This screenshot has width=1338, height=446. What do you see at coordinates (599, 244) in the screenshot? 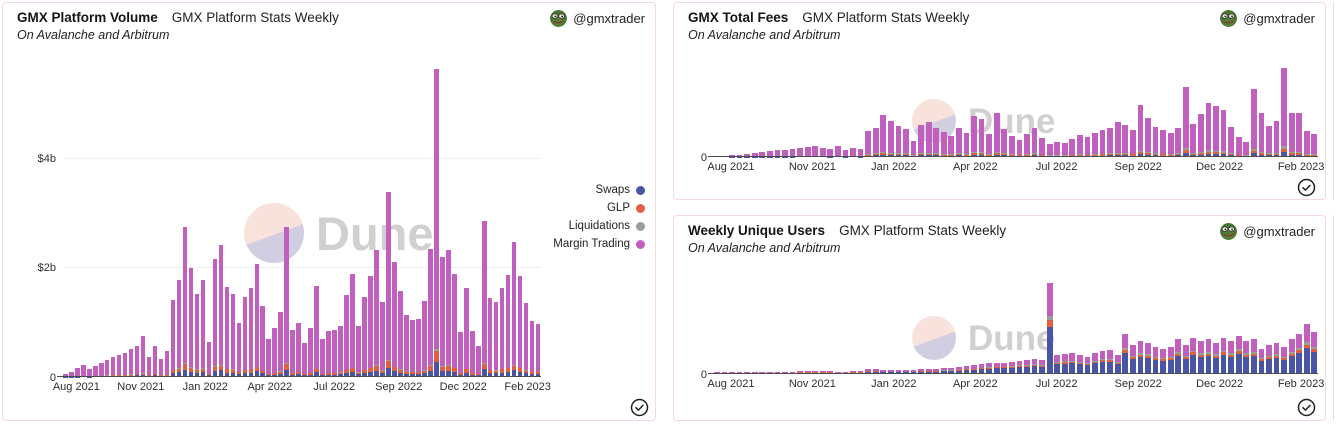
I see `legend-item-margin-trading: Margin Trading` at bounding box center [599, 244].